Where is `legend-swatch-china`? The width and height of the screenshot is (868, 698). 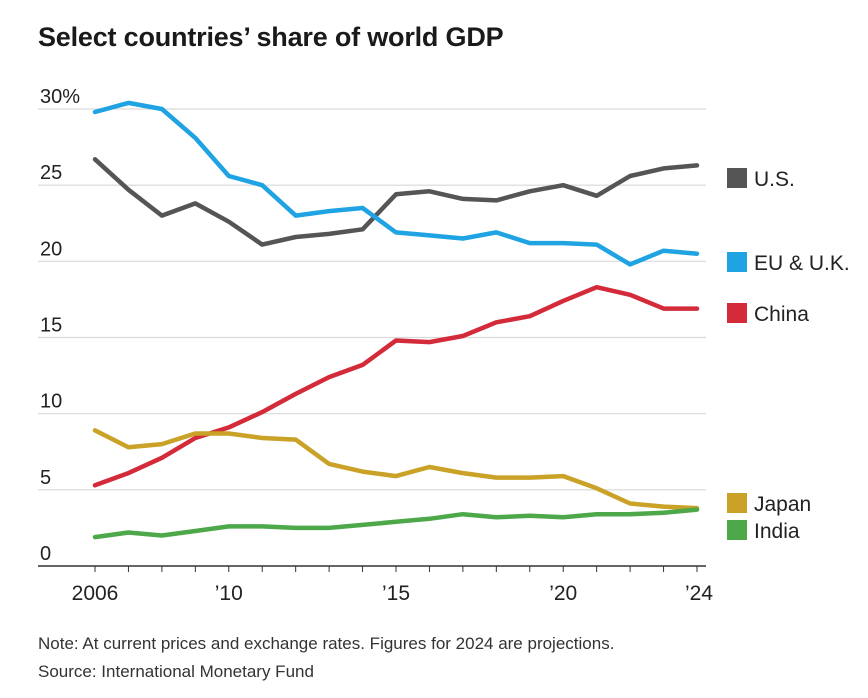 legend-swatch-china is located at coordinates (737, 313).